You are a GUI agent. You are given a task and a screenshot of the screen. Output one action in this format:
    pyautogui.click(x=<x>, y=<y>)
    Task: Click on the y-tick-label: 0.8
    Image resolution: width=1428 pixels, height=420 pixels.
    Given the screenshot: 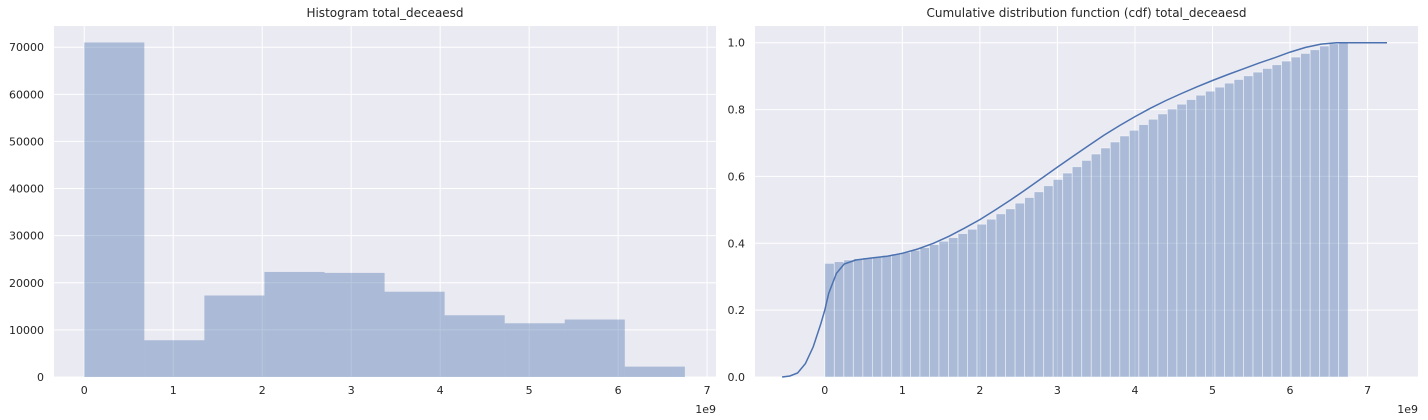 What is the action you would take?
    pyautogui.click(x=737, y=110)
    